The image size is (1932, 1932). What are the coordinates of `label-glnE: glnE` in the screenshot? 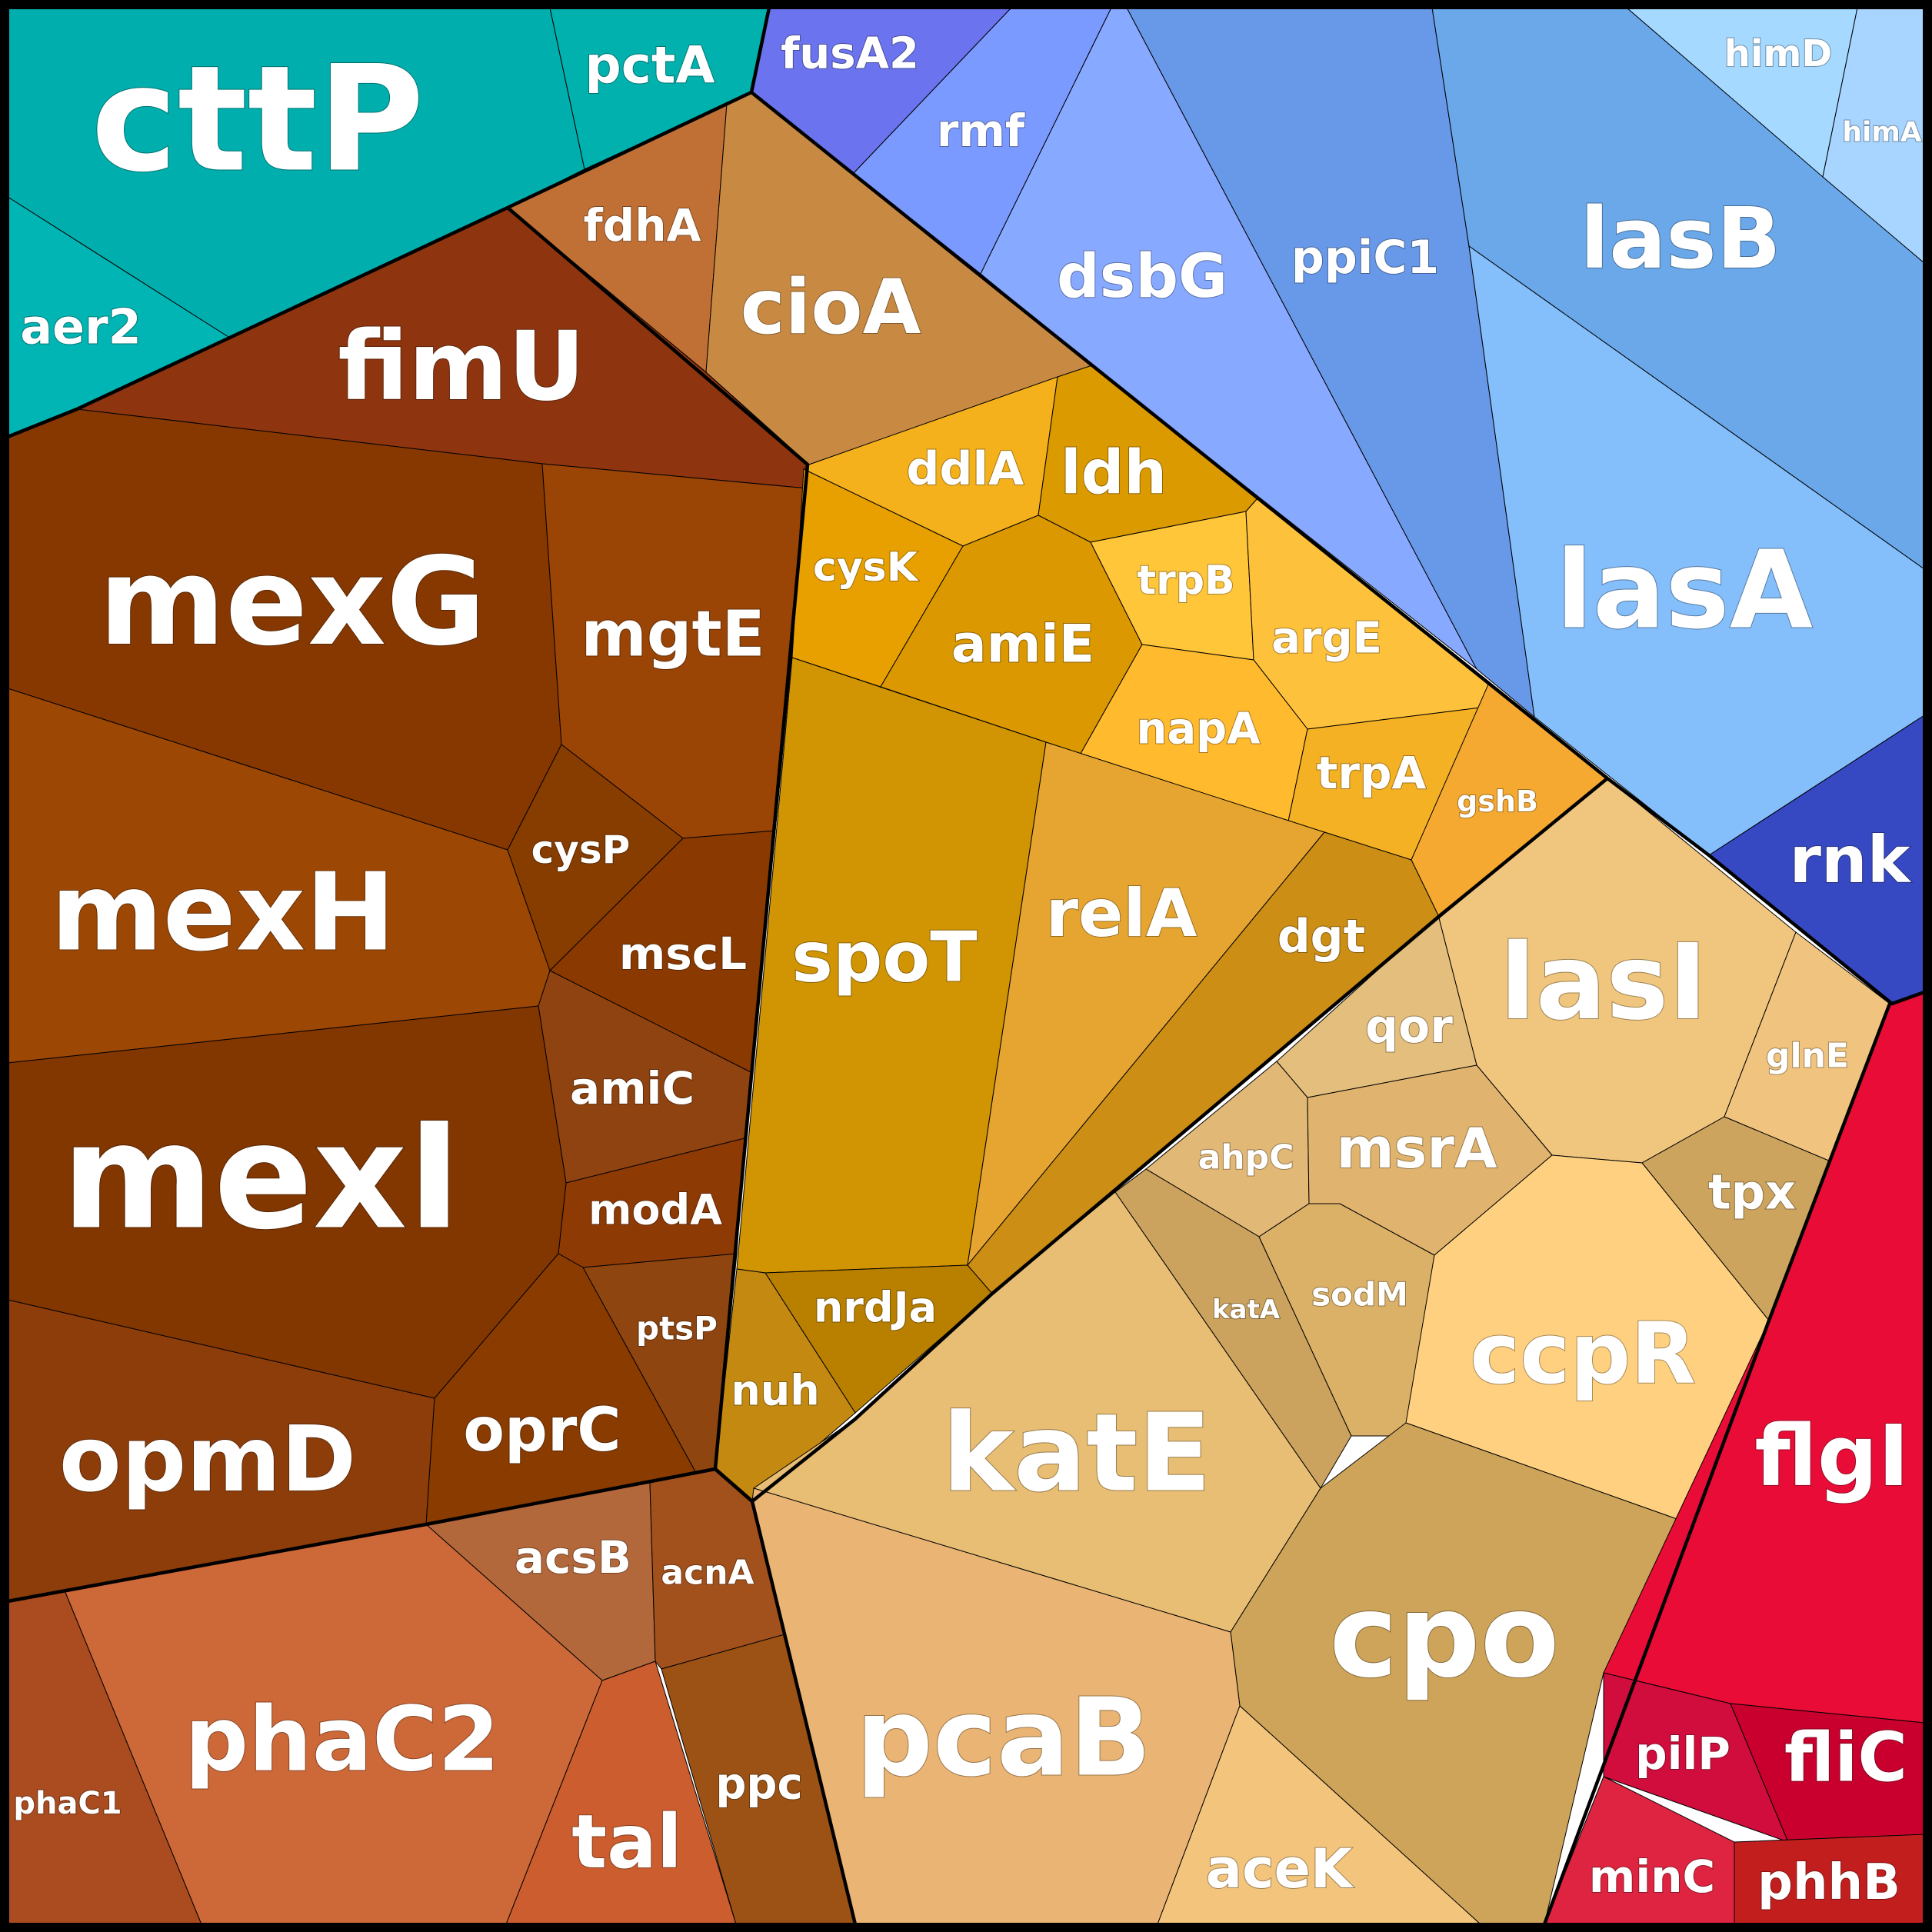 It's located at (1807, 1056).